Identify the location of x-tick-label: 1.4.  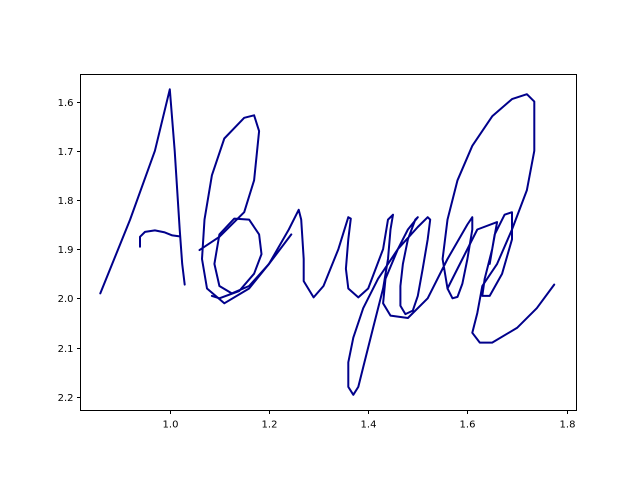
(369, 425).